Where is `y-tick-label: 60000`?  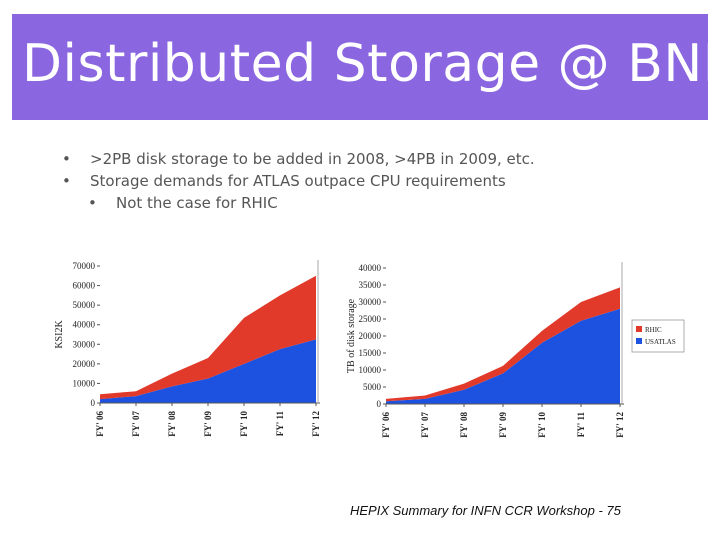
y-tick-label: 60000 is located at coordinates (84, 286).